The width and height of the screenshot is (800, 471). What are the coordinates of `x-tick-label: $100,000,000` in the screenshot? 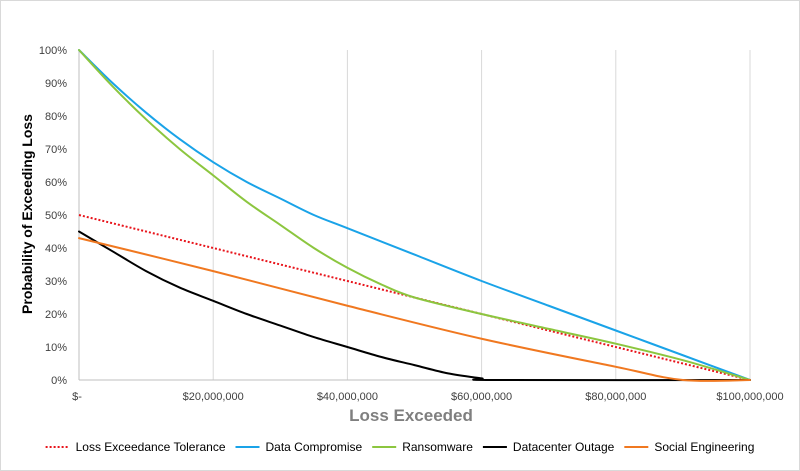 It's located at (749, 397).